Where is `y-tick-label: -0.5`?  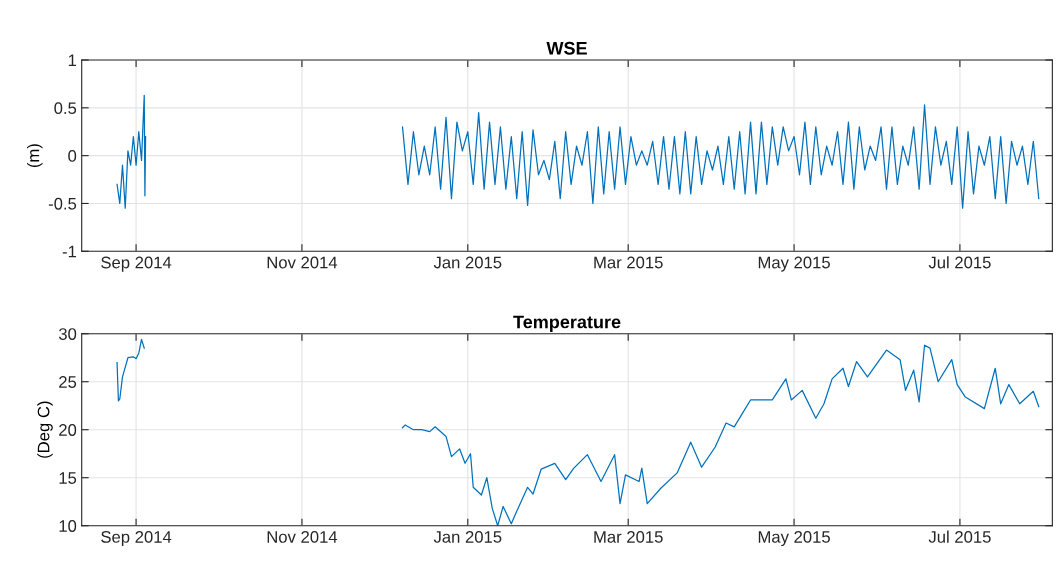 y-tick-label: -0.5 is located at coordinates (62, 203).